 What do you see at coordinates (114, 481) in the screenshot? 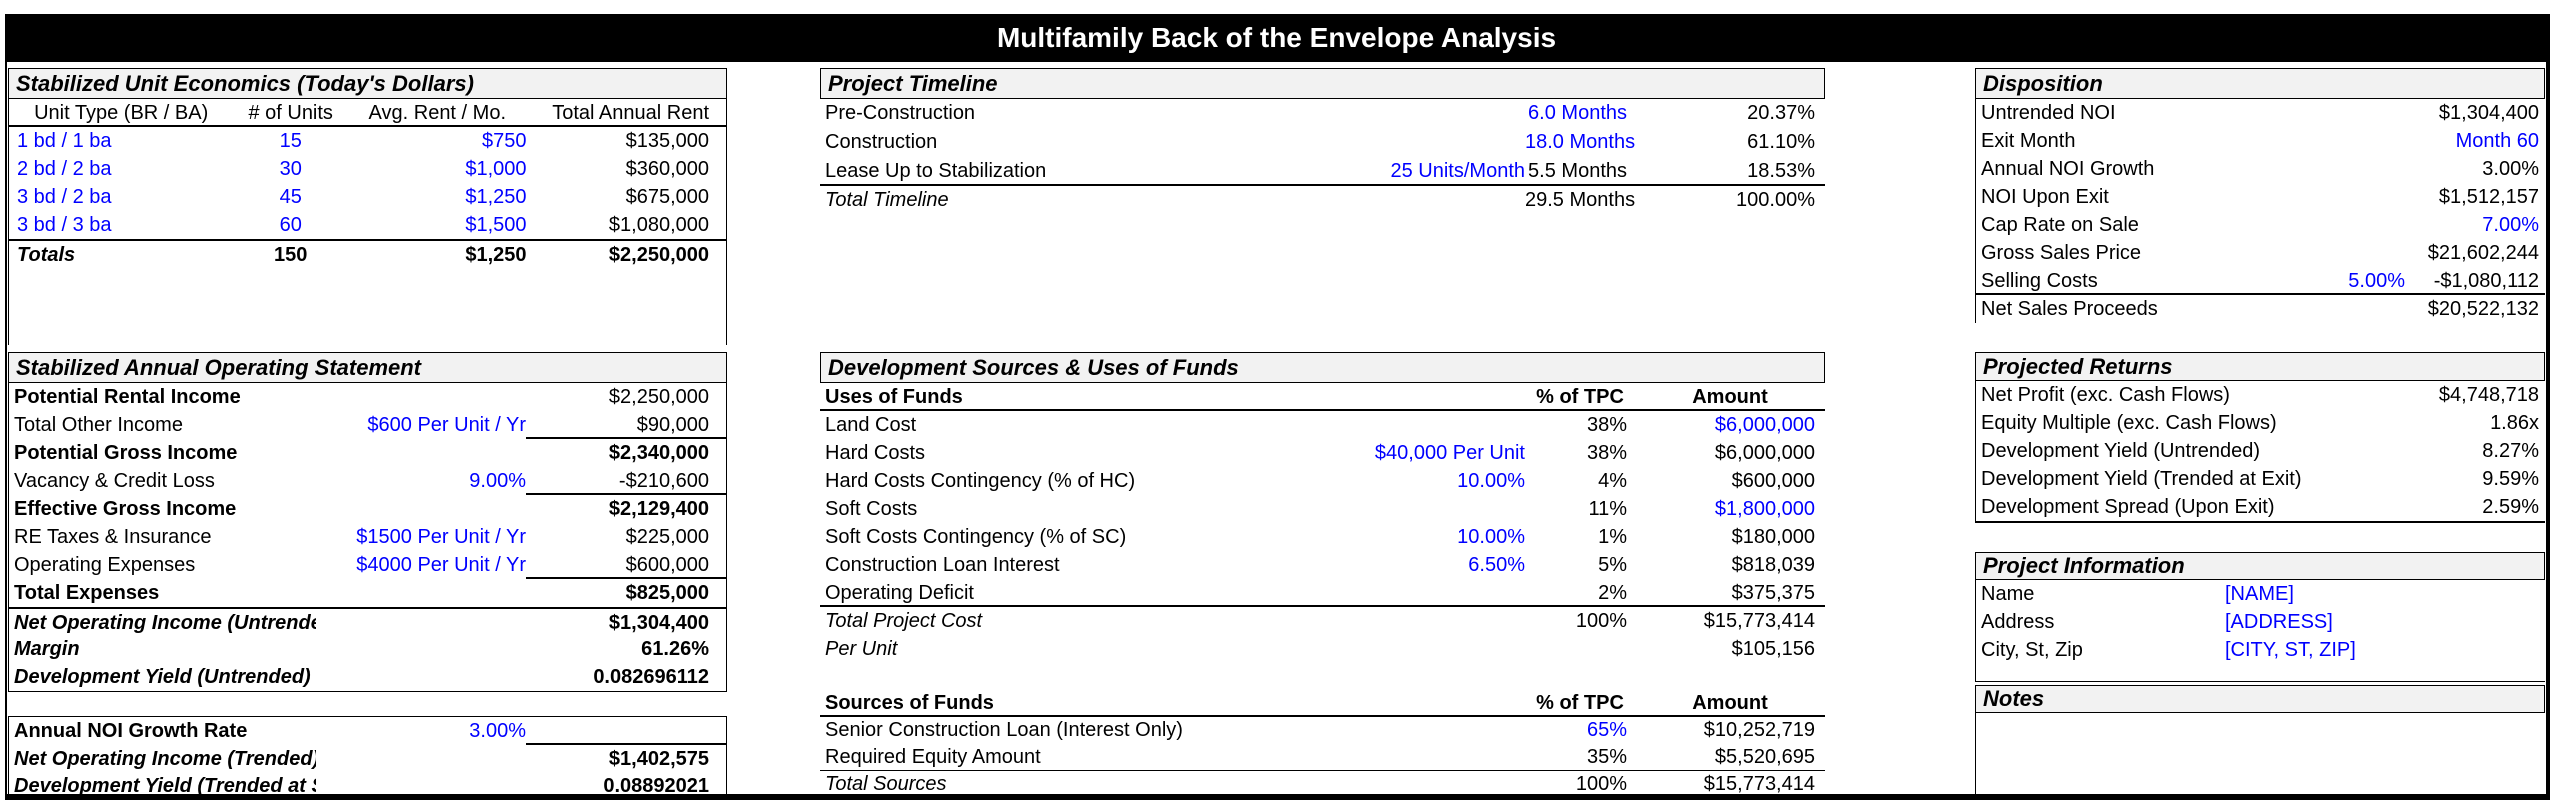
I see `row-label: Vacancy & Credit Loss` at bounding box center [114, 481].